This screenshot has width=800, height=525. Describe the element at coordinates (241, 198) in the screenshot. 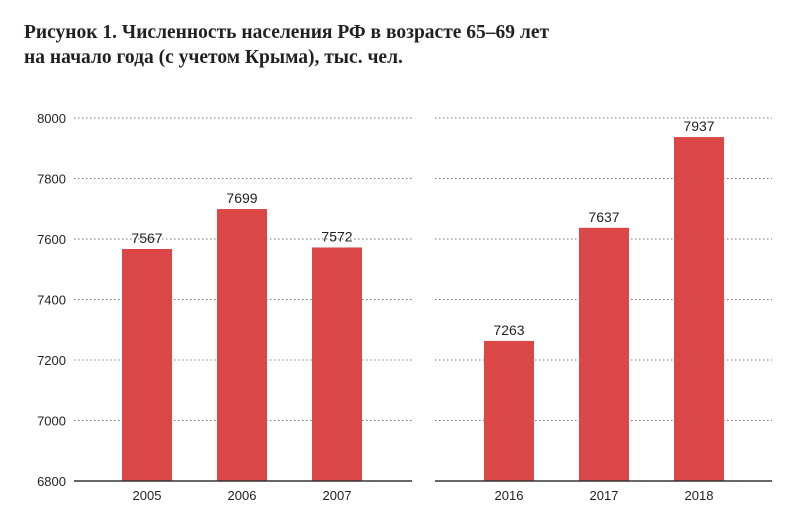

I see `value-label-2006: 7699` at that location.